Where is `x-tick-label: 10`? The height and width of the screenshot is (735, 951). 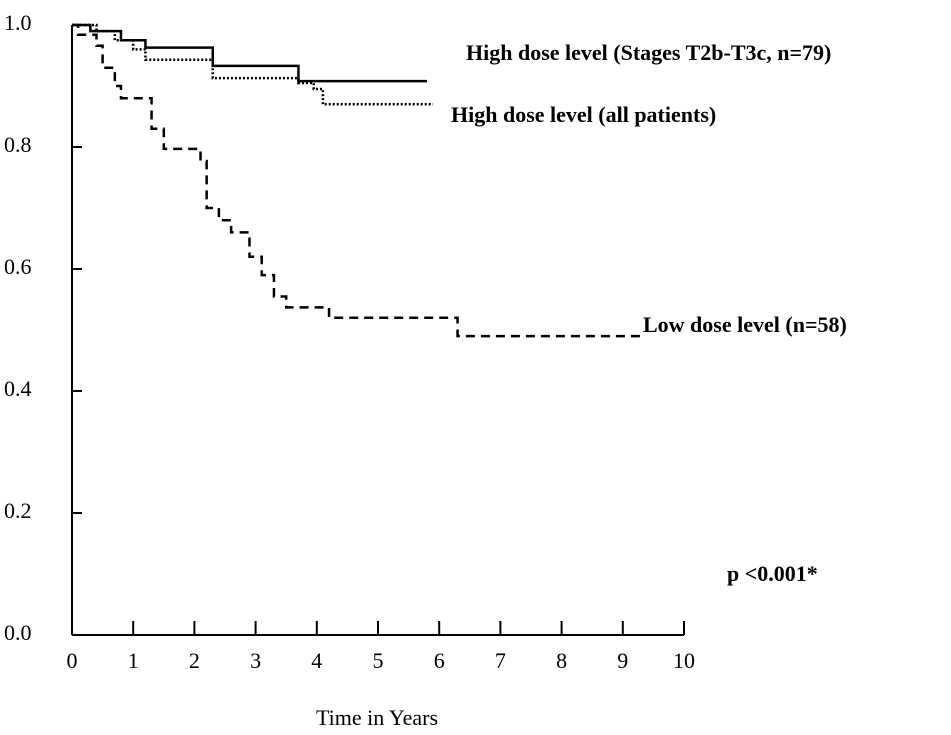 x-tick-label: 10 is located at coordinates (684, 660).